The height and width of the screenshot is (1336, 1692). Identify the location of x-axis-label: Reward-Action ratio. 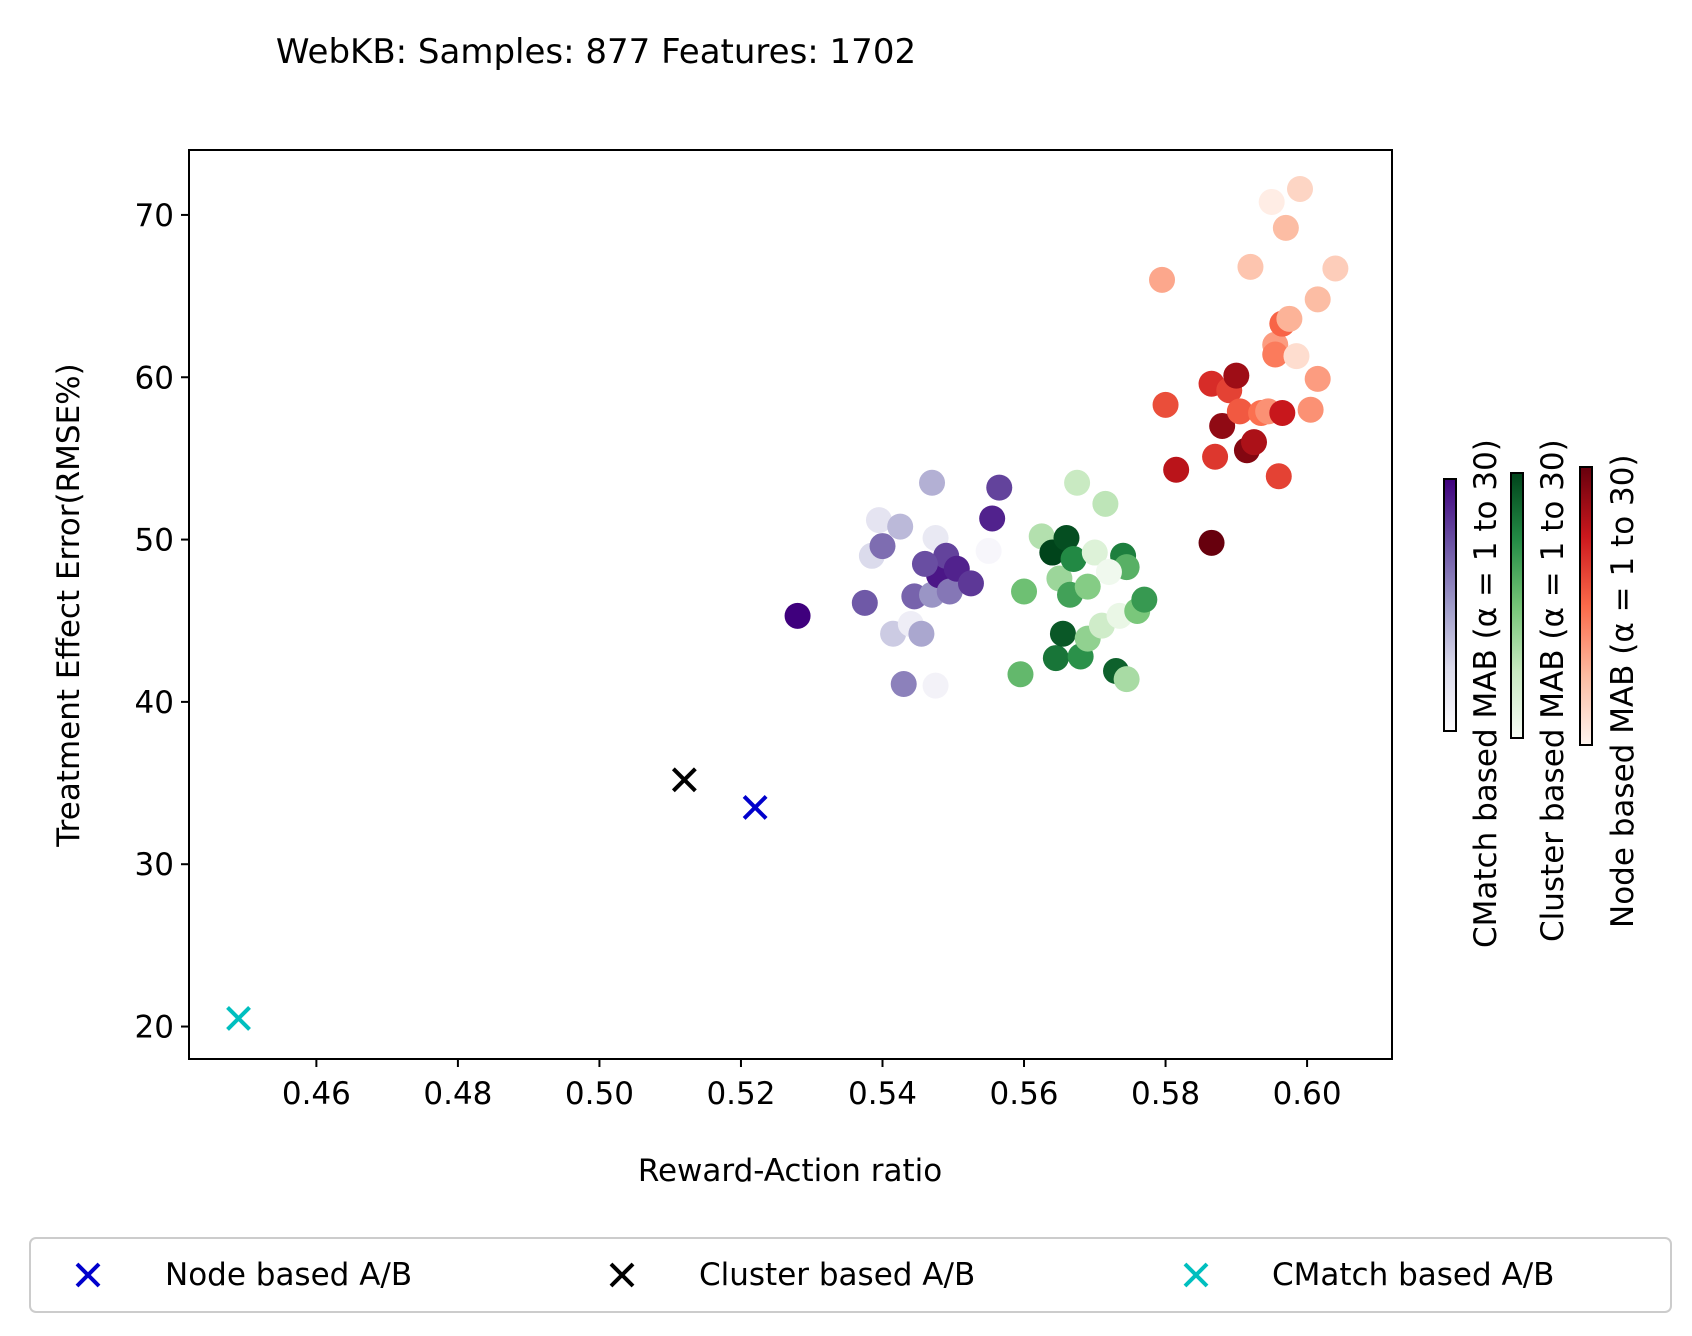
(790, 1171).